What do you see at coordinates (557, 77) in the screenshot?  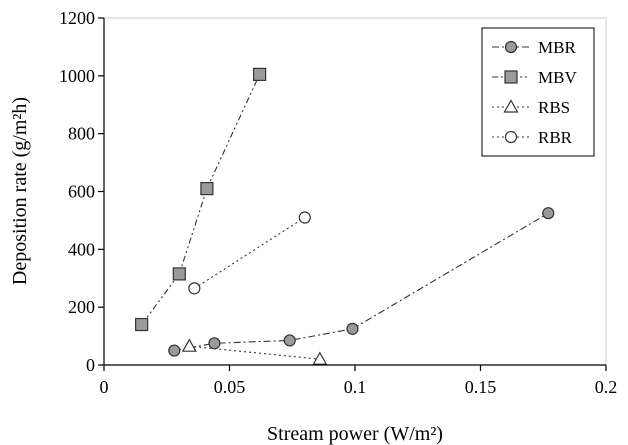 I see `legend-label-mbv: MBV` at bounding box center [557, 77].